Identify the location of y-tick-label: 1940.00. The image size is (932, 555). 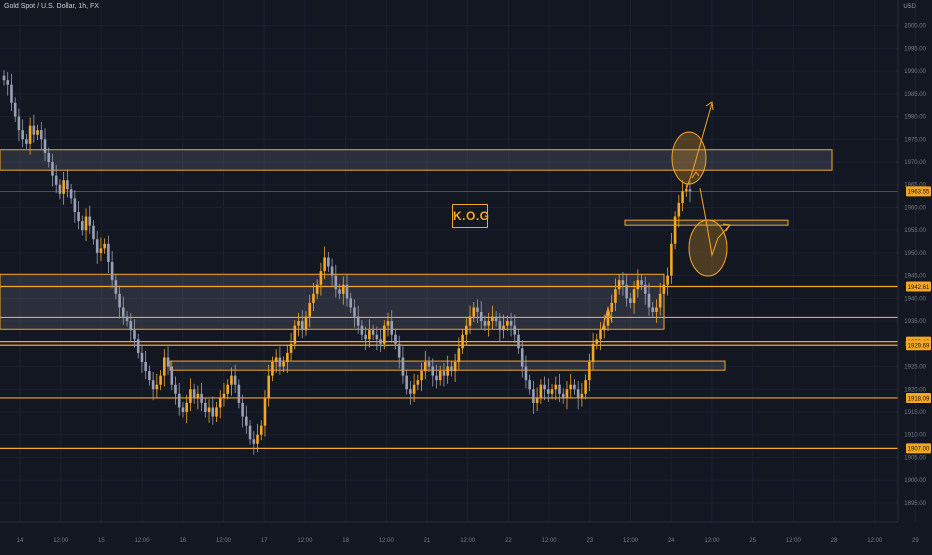
(915, 299).